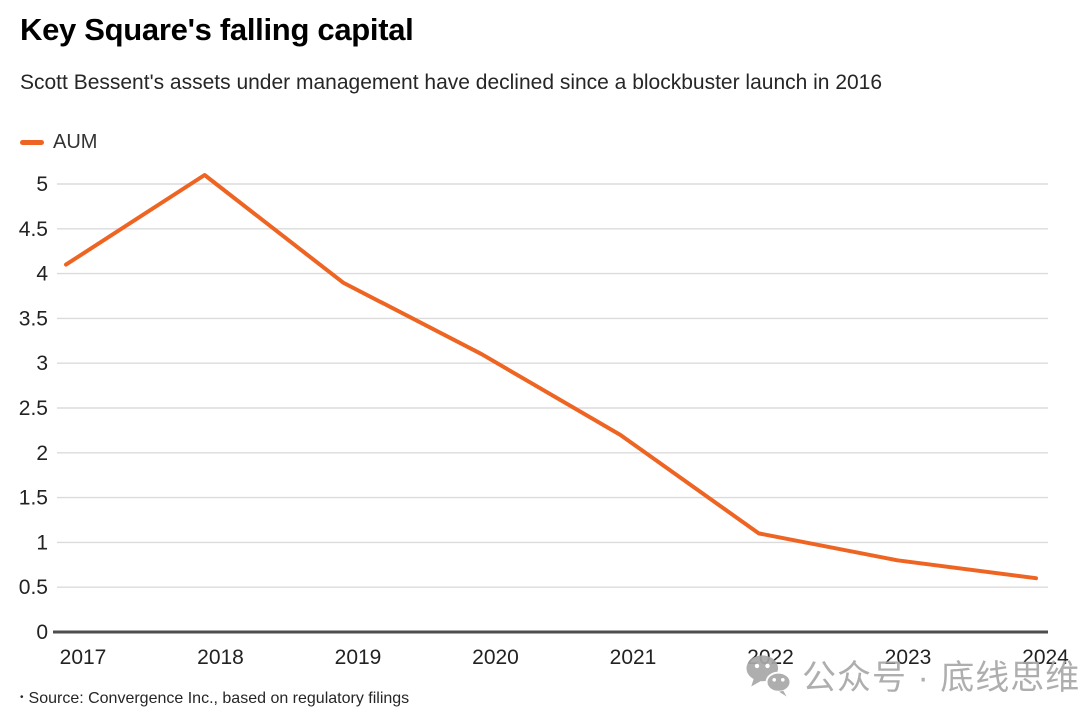  What do you see at coordinates (358, 657) in the screenshot?
I see `x-tick-label: 2019` at bounding box center [358, 657].